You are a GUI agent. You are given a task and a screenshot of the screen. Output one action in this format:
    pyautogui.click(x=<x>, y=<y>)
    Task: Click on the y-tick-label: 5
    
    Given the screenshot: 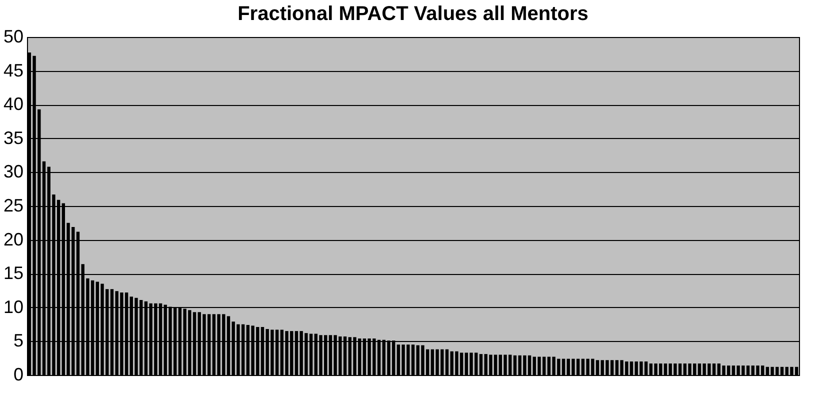 What is the action you would take?
    pyautogui.click(x=18, y=340)
    